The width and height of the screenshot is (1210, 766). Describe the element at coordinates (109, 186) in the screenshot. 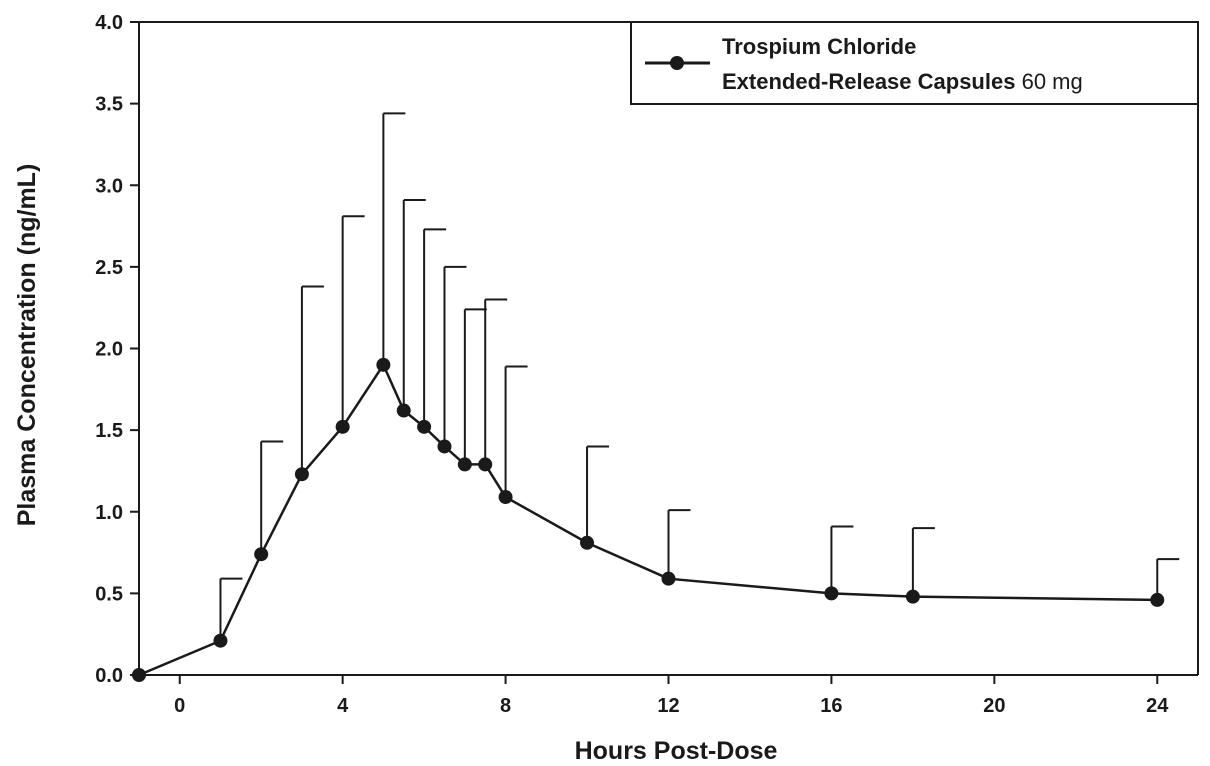

I see `y-tick-label: 3.0` at that location.